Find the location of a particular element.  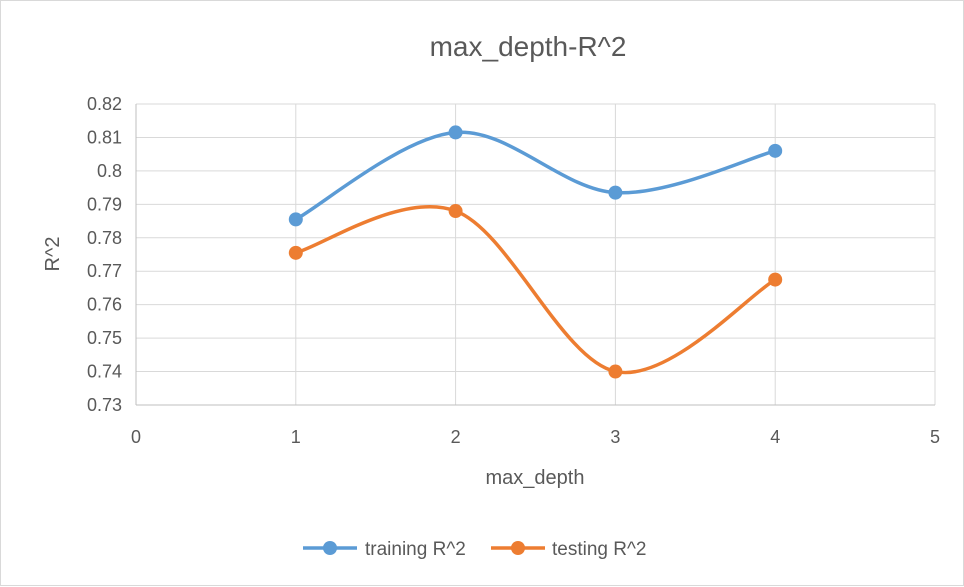

y-tick-label: 0.75 is located at coordinates (104, 338).